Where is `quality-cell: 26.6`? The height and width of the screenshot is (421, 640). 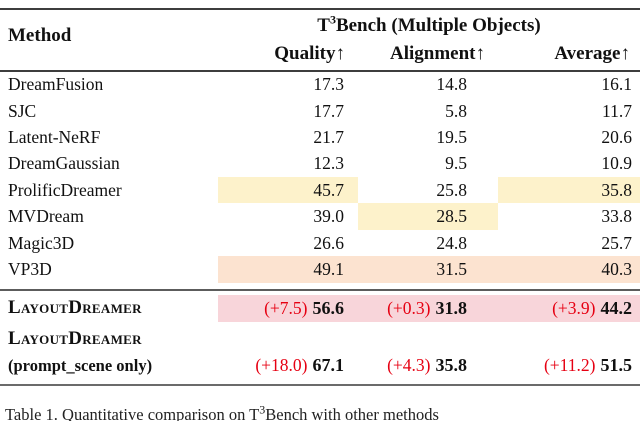 quality-cell: 26.6 is located at coordinates (328, 242).